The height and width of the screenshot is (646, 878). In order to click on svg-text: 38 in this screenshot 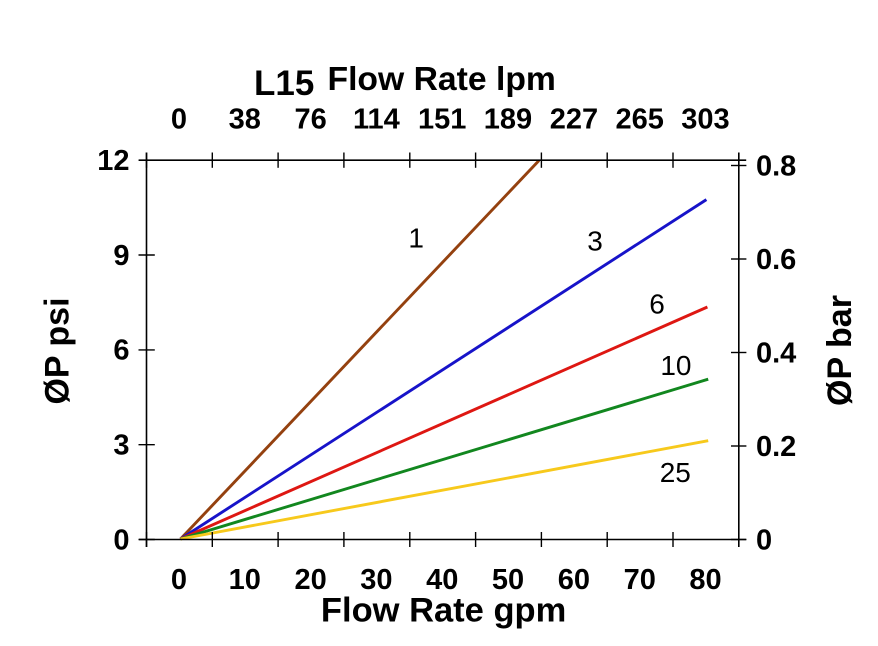, I will do `click(245, 120)`.